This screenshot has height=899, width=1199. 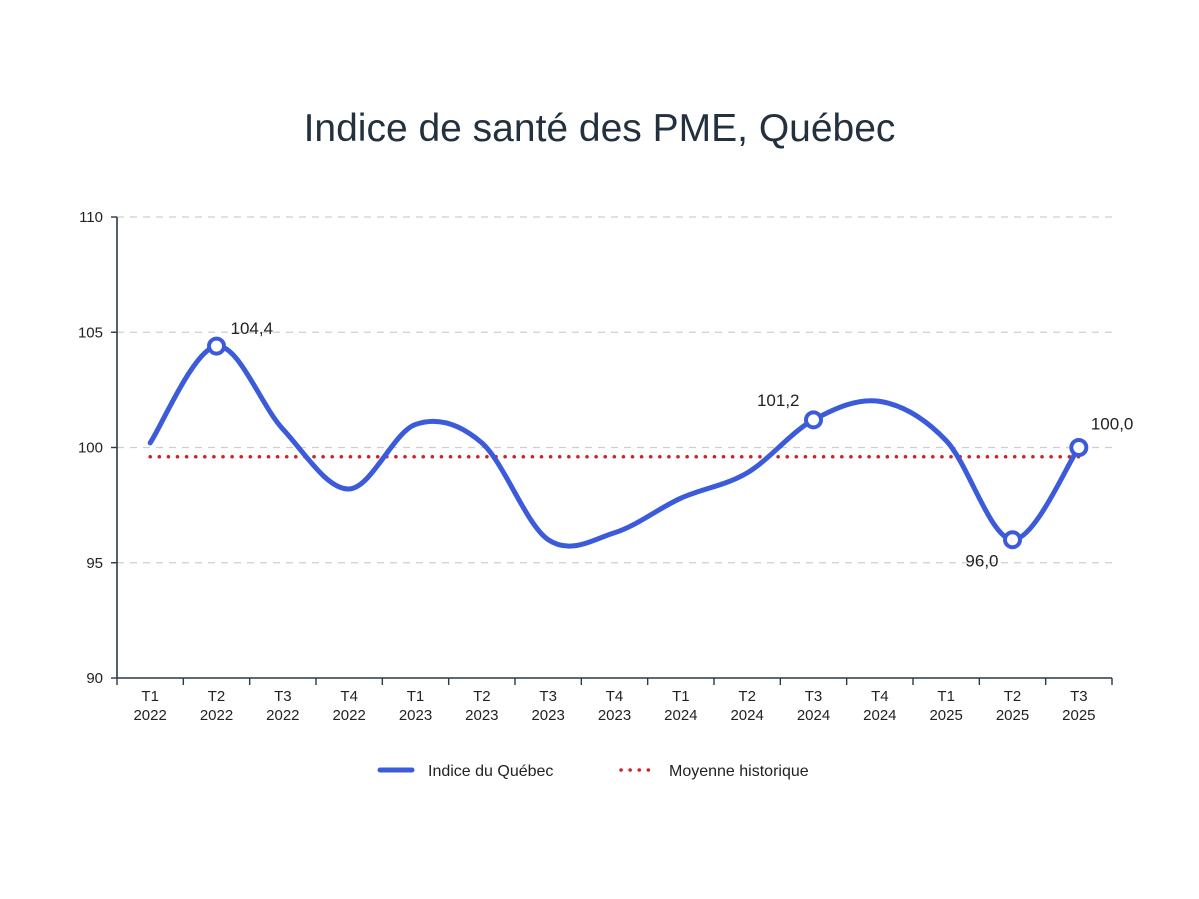 I want to click on data-label: 101,2, so click(x=778, y=400).